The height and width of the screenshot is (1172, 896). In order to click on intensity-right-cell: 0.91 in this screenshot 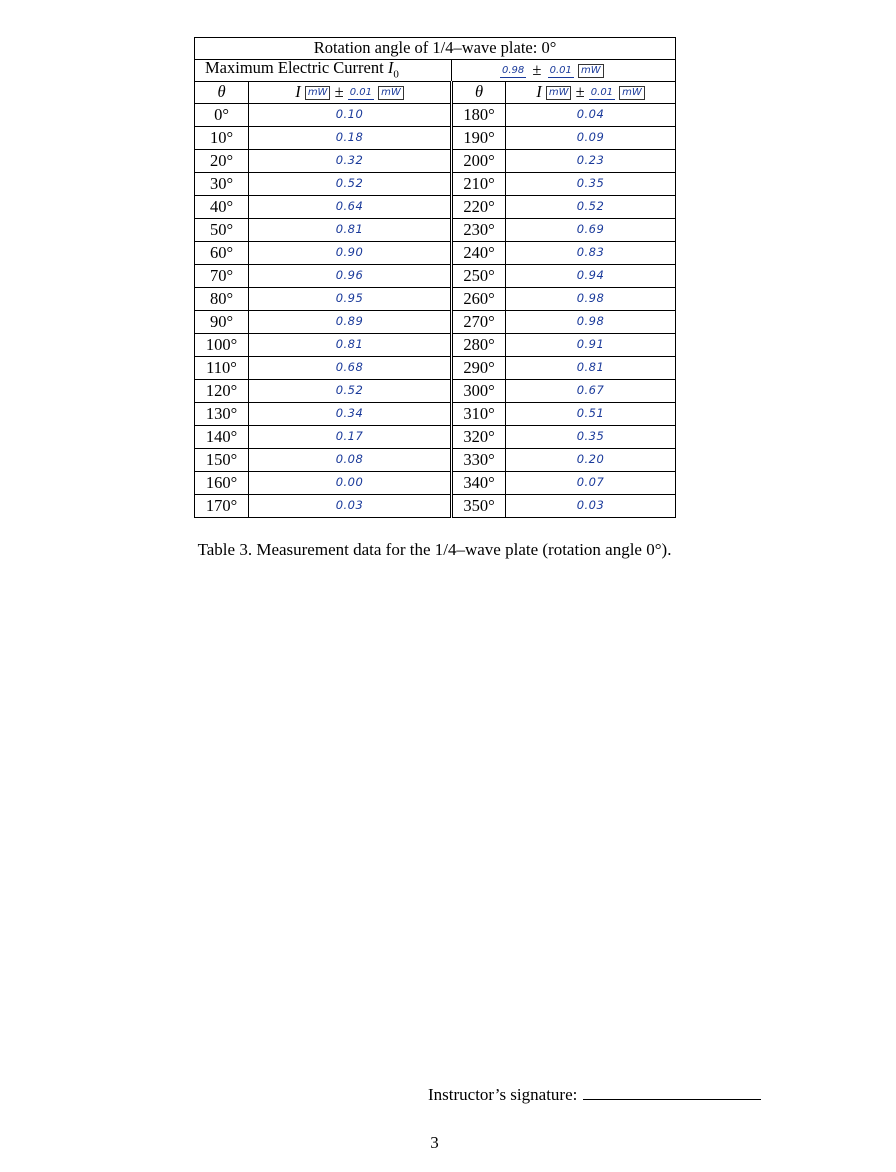, I will do `click(590, 345)`.